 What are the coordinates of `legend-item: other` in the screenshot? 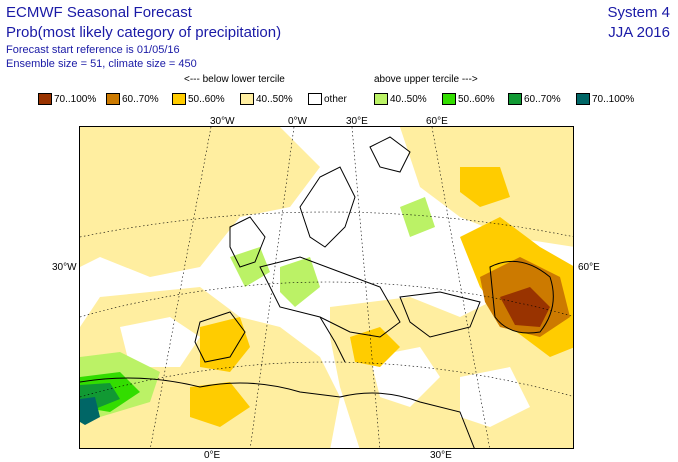 It's located at (327, 99).